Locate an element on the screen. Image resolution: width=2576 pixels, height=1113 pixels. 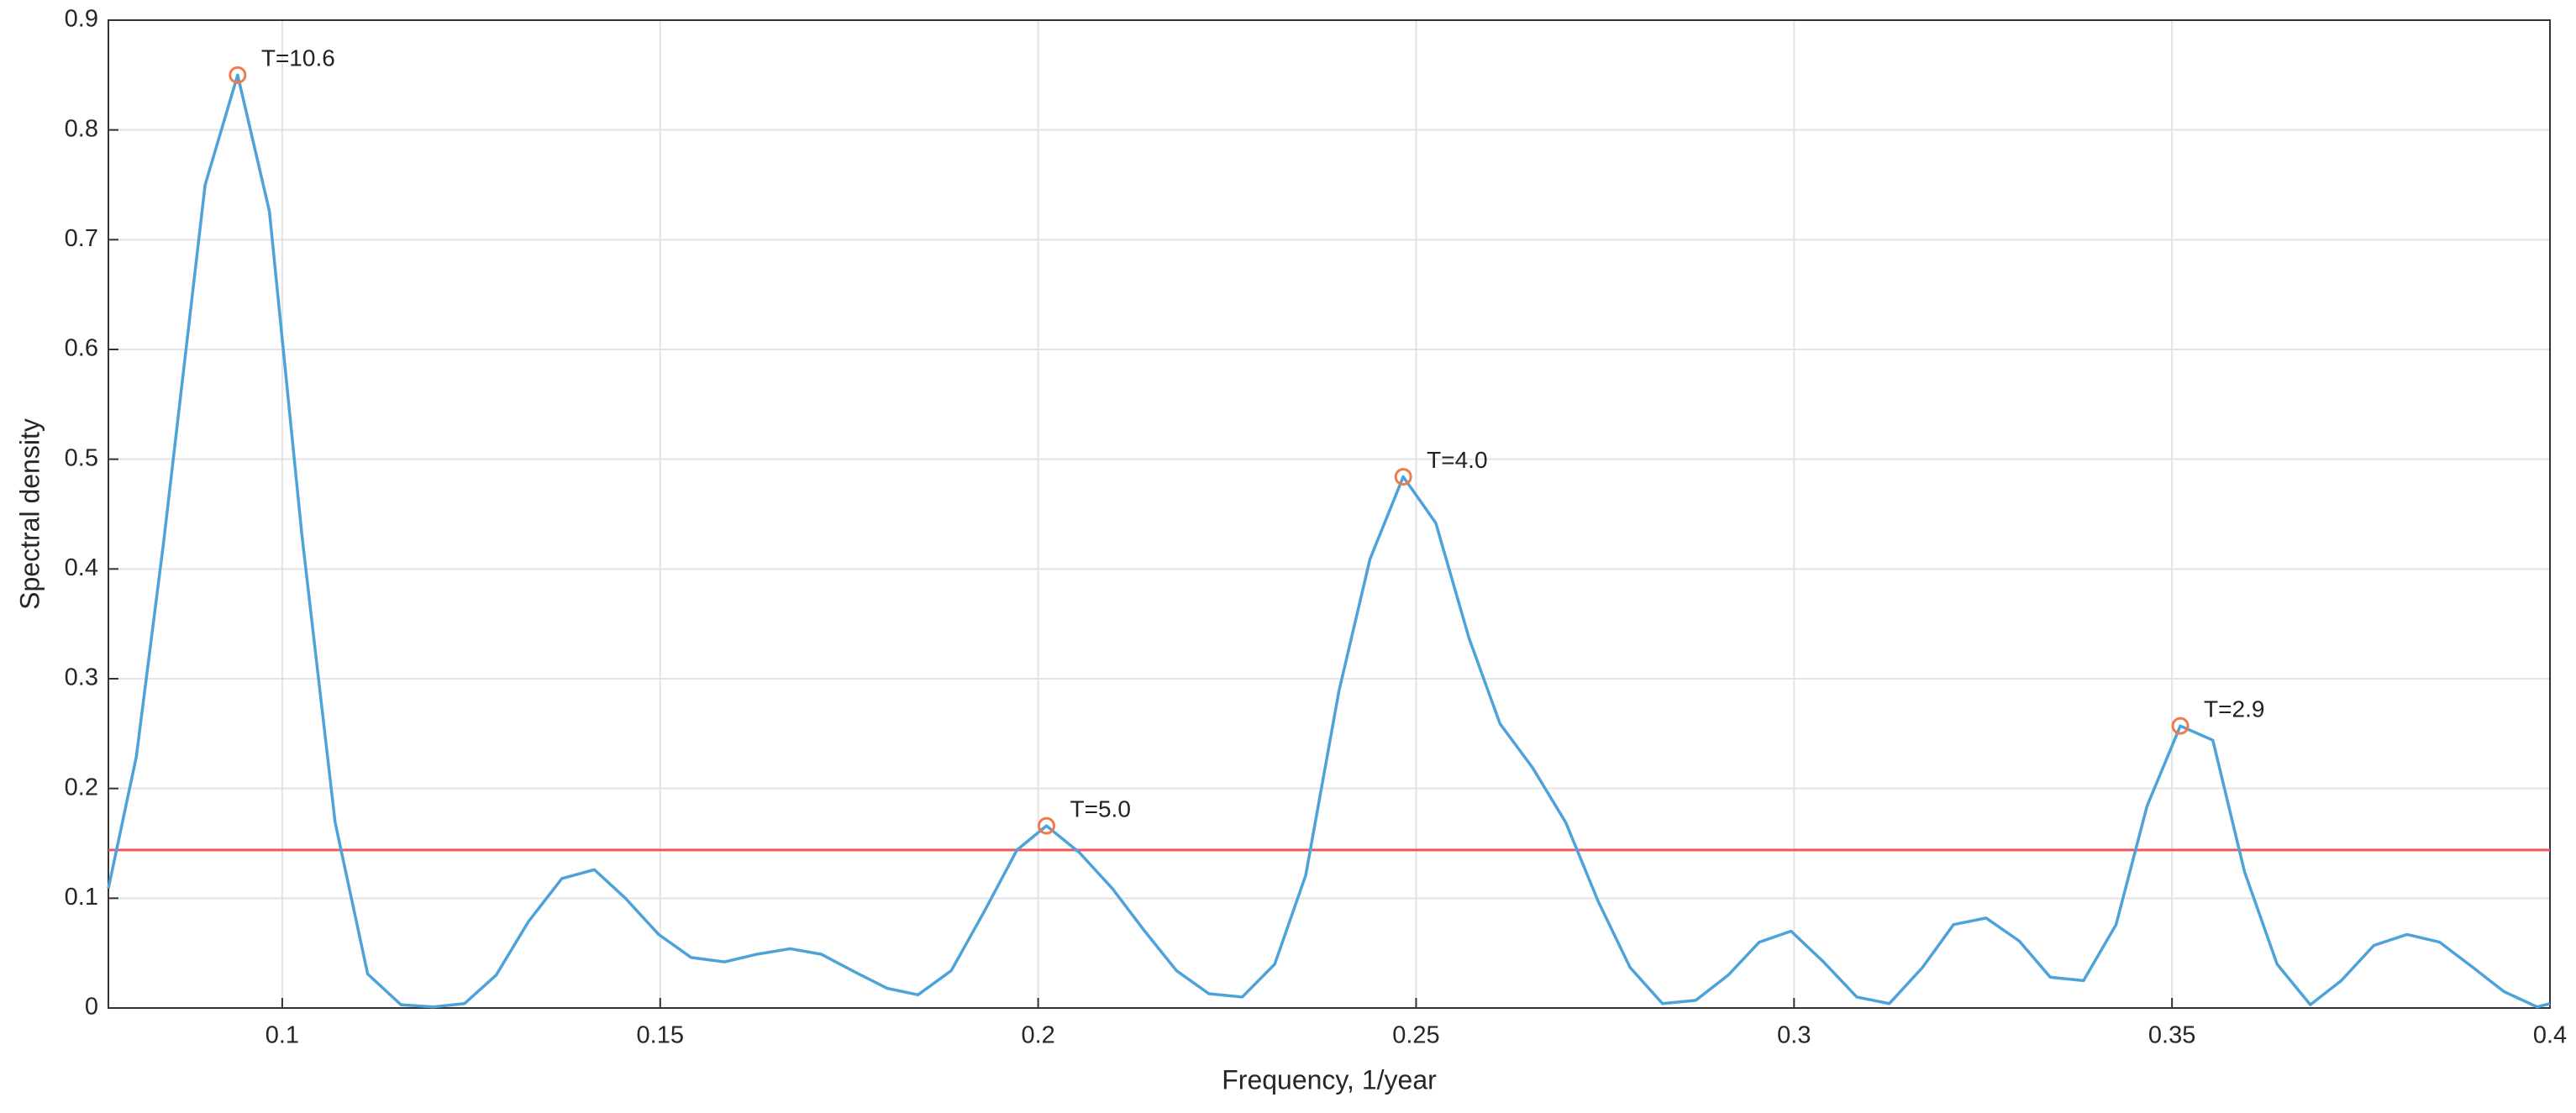
x-tick-label: 0.2 is located at coordinates (1037, 1035).